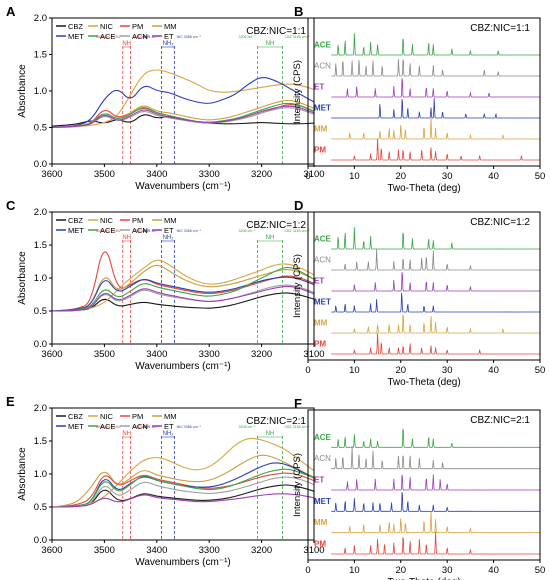 The width and height of the screenshot is (550, 580). I want to click on legend-label: PM, so click(137, 220).